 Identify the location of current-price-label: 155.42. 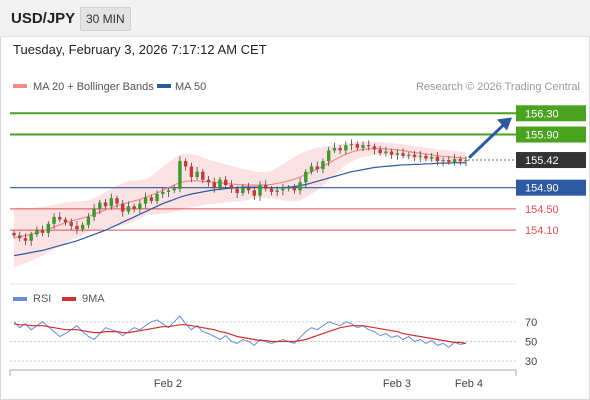
(551, 160).